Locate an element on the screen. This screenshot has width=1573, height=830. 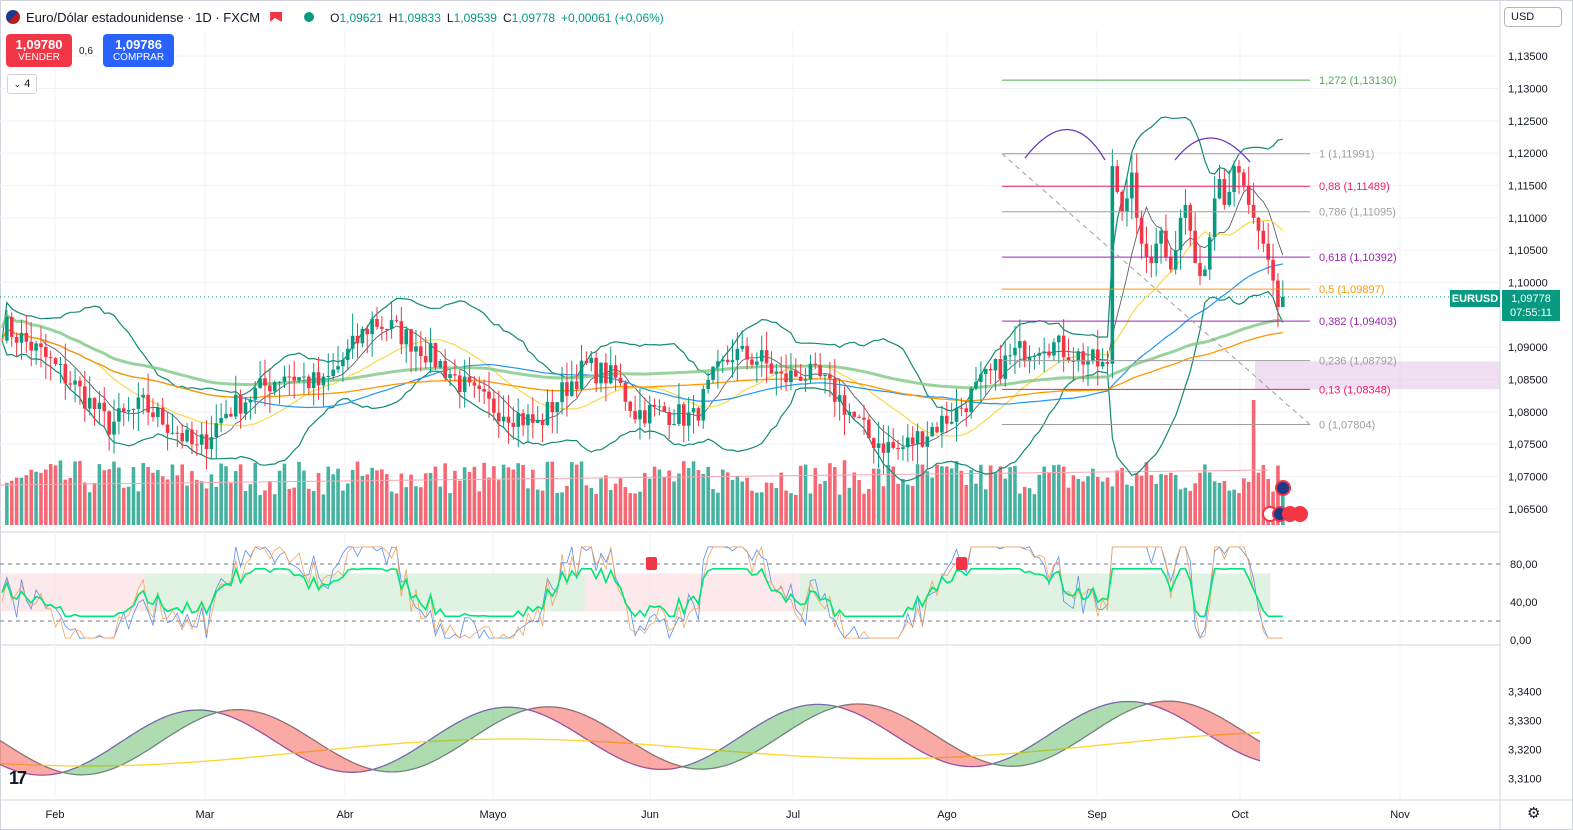
gear-icon: ⚙ is located at coordinates (1534, 813).